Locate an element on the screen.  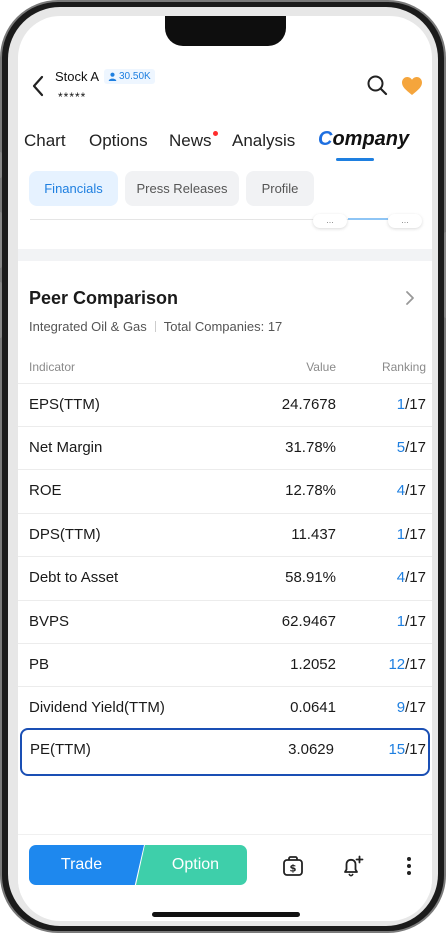
rank-position: 15 is located at coordinates (397, 749).